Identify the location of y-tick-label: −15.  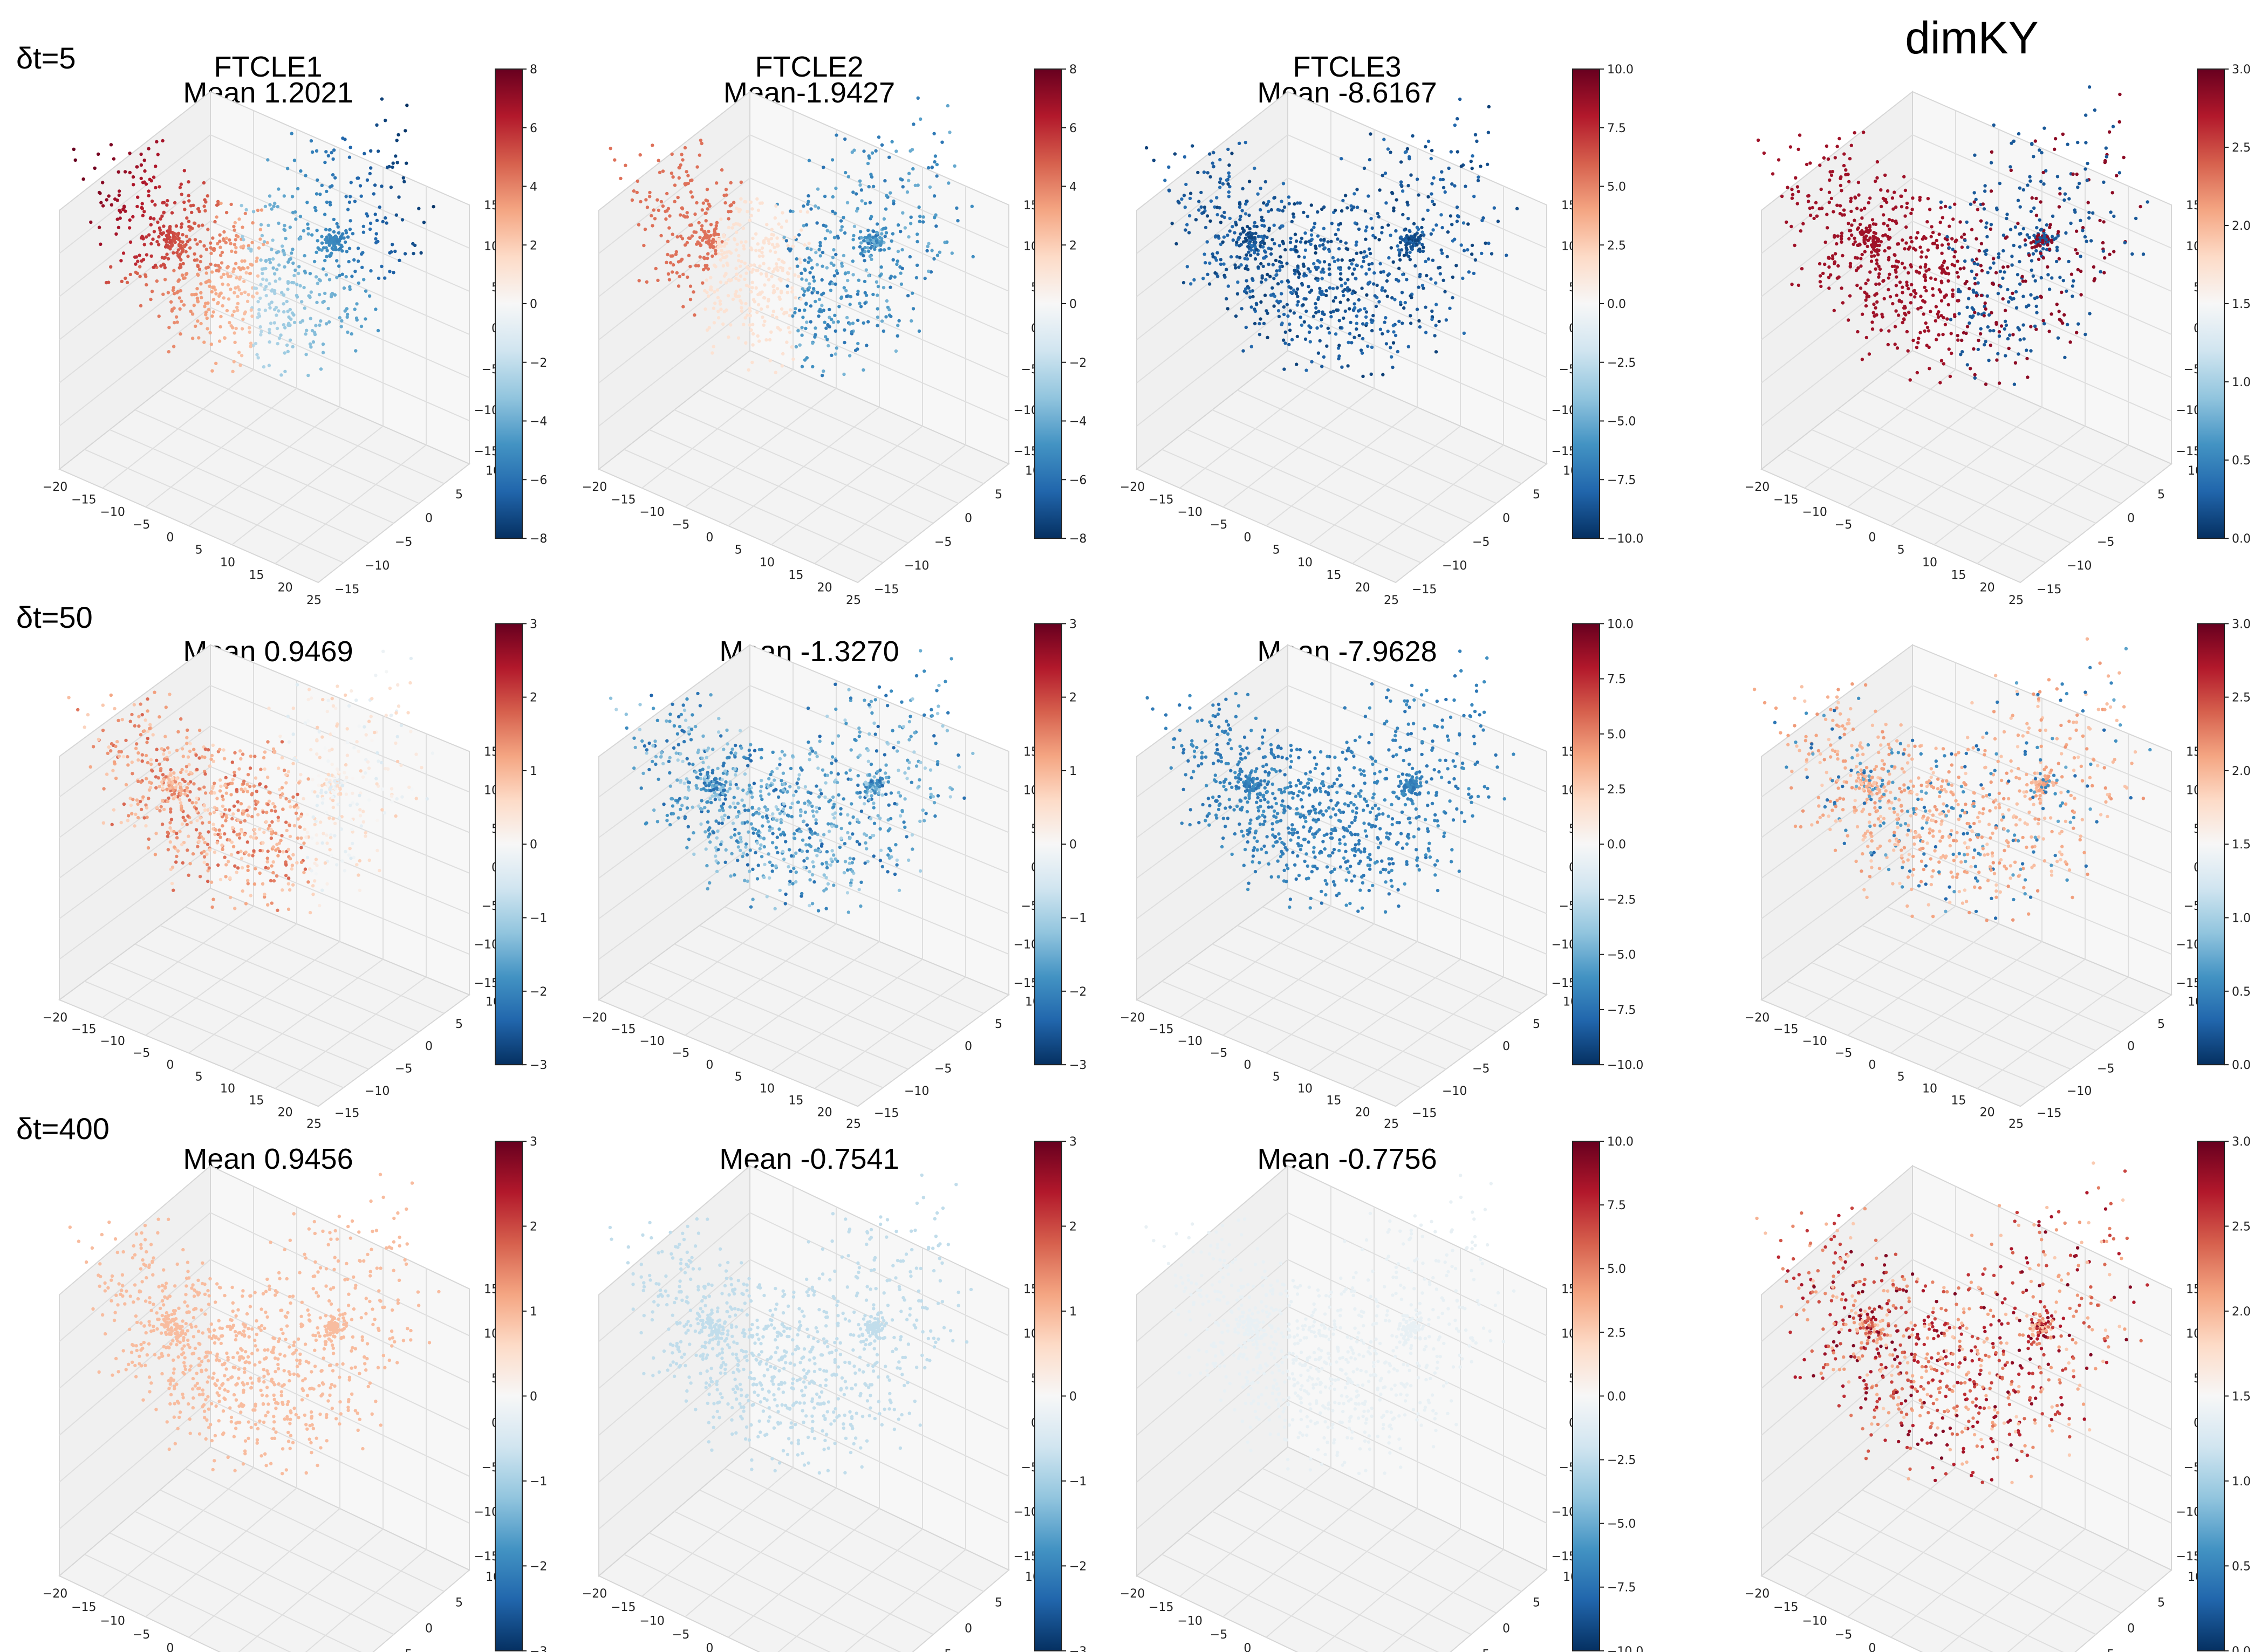
(346, 590).